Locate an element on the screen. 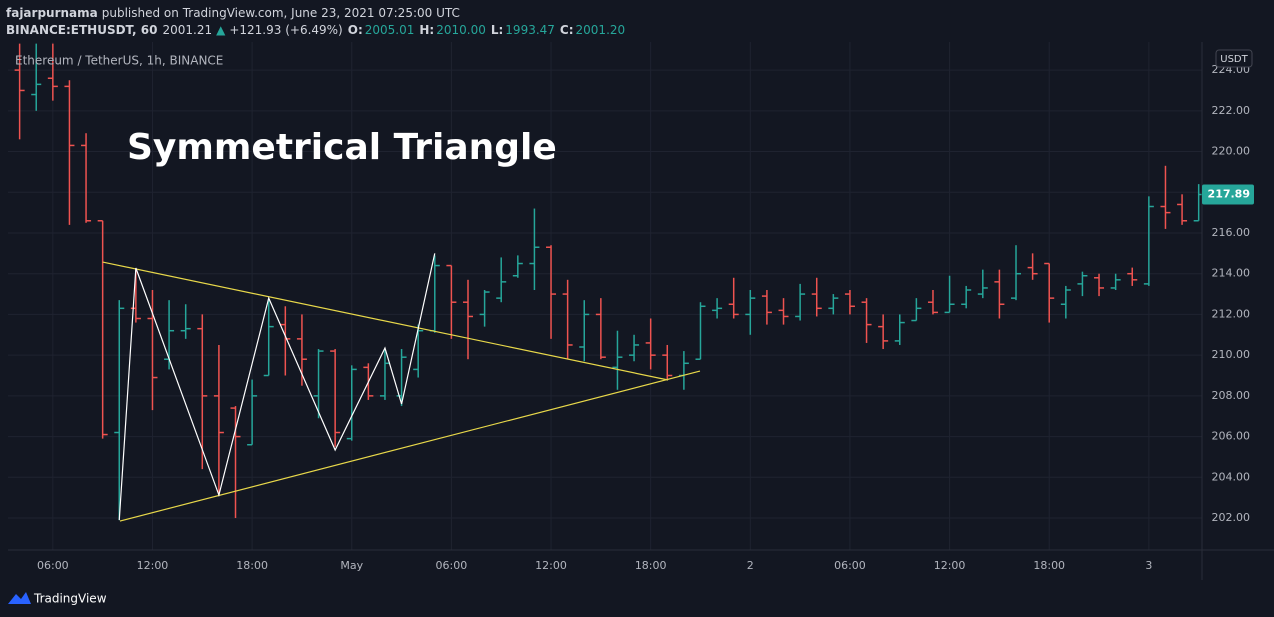 This screenshot has height=617, width=1274. y-tick-label: 208.00 is located at coordinates (1231, 395).